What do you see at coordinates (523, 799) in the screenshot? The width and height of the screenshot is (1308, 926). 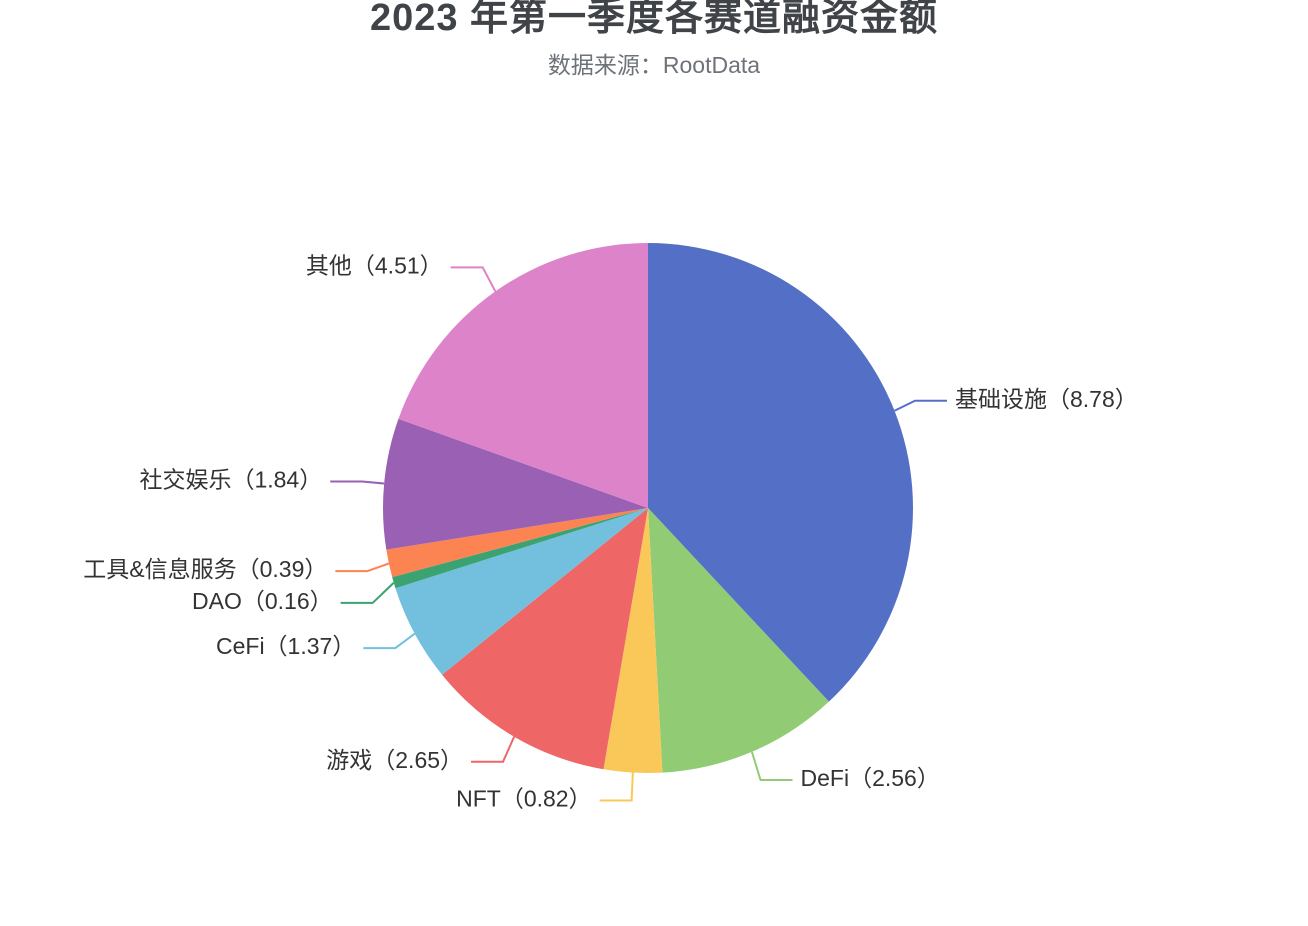 I see `slice-label-NFT: NFT（0.82）` at bounding box center [523, 799].